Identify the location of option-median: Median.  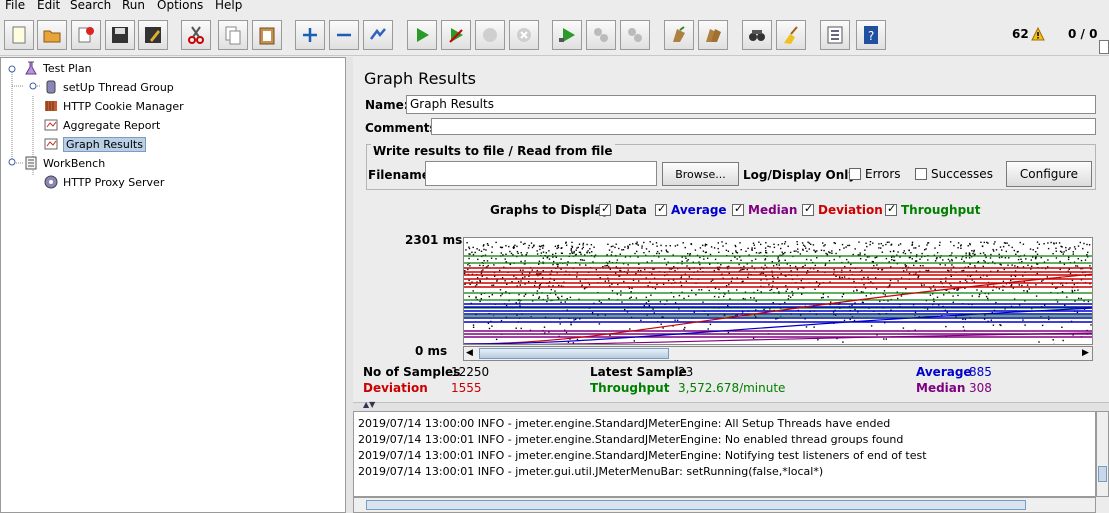
(764, 209).